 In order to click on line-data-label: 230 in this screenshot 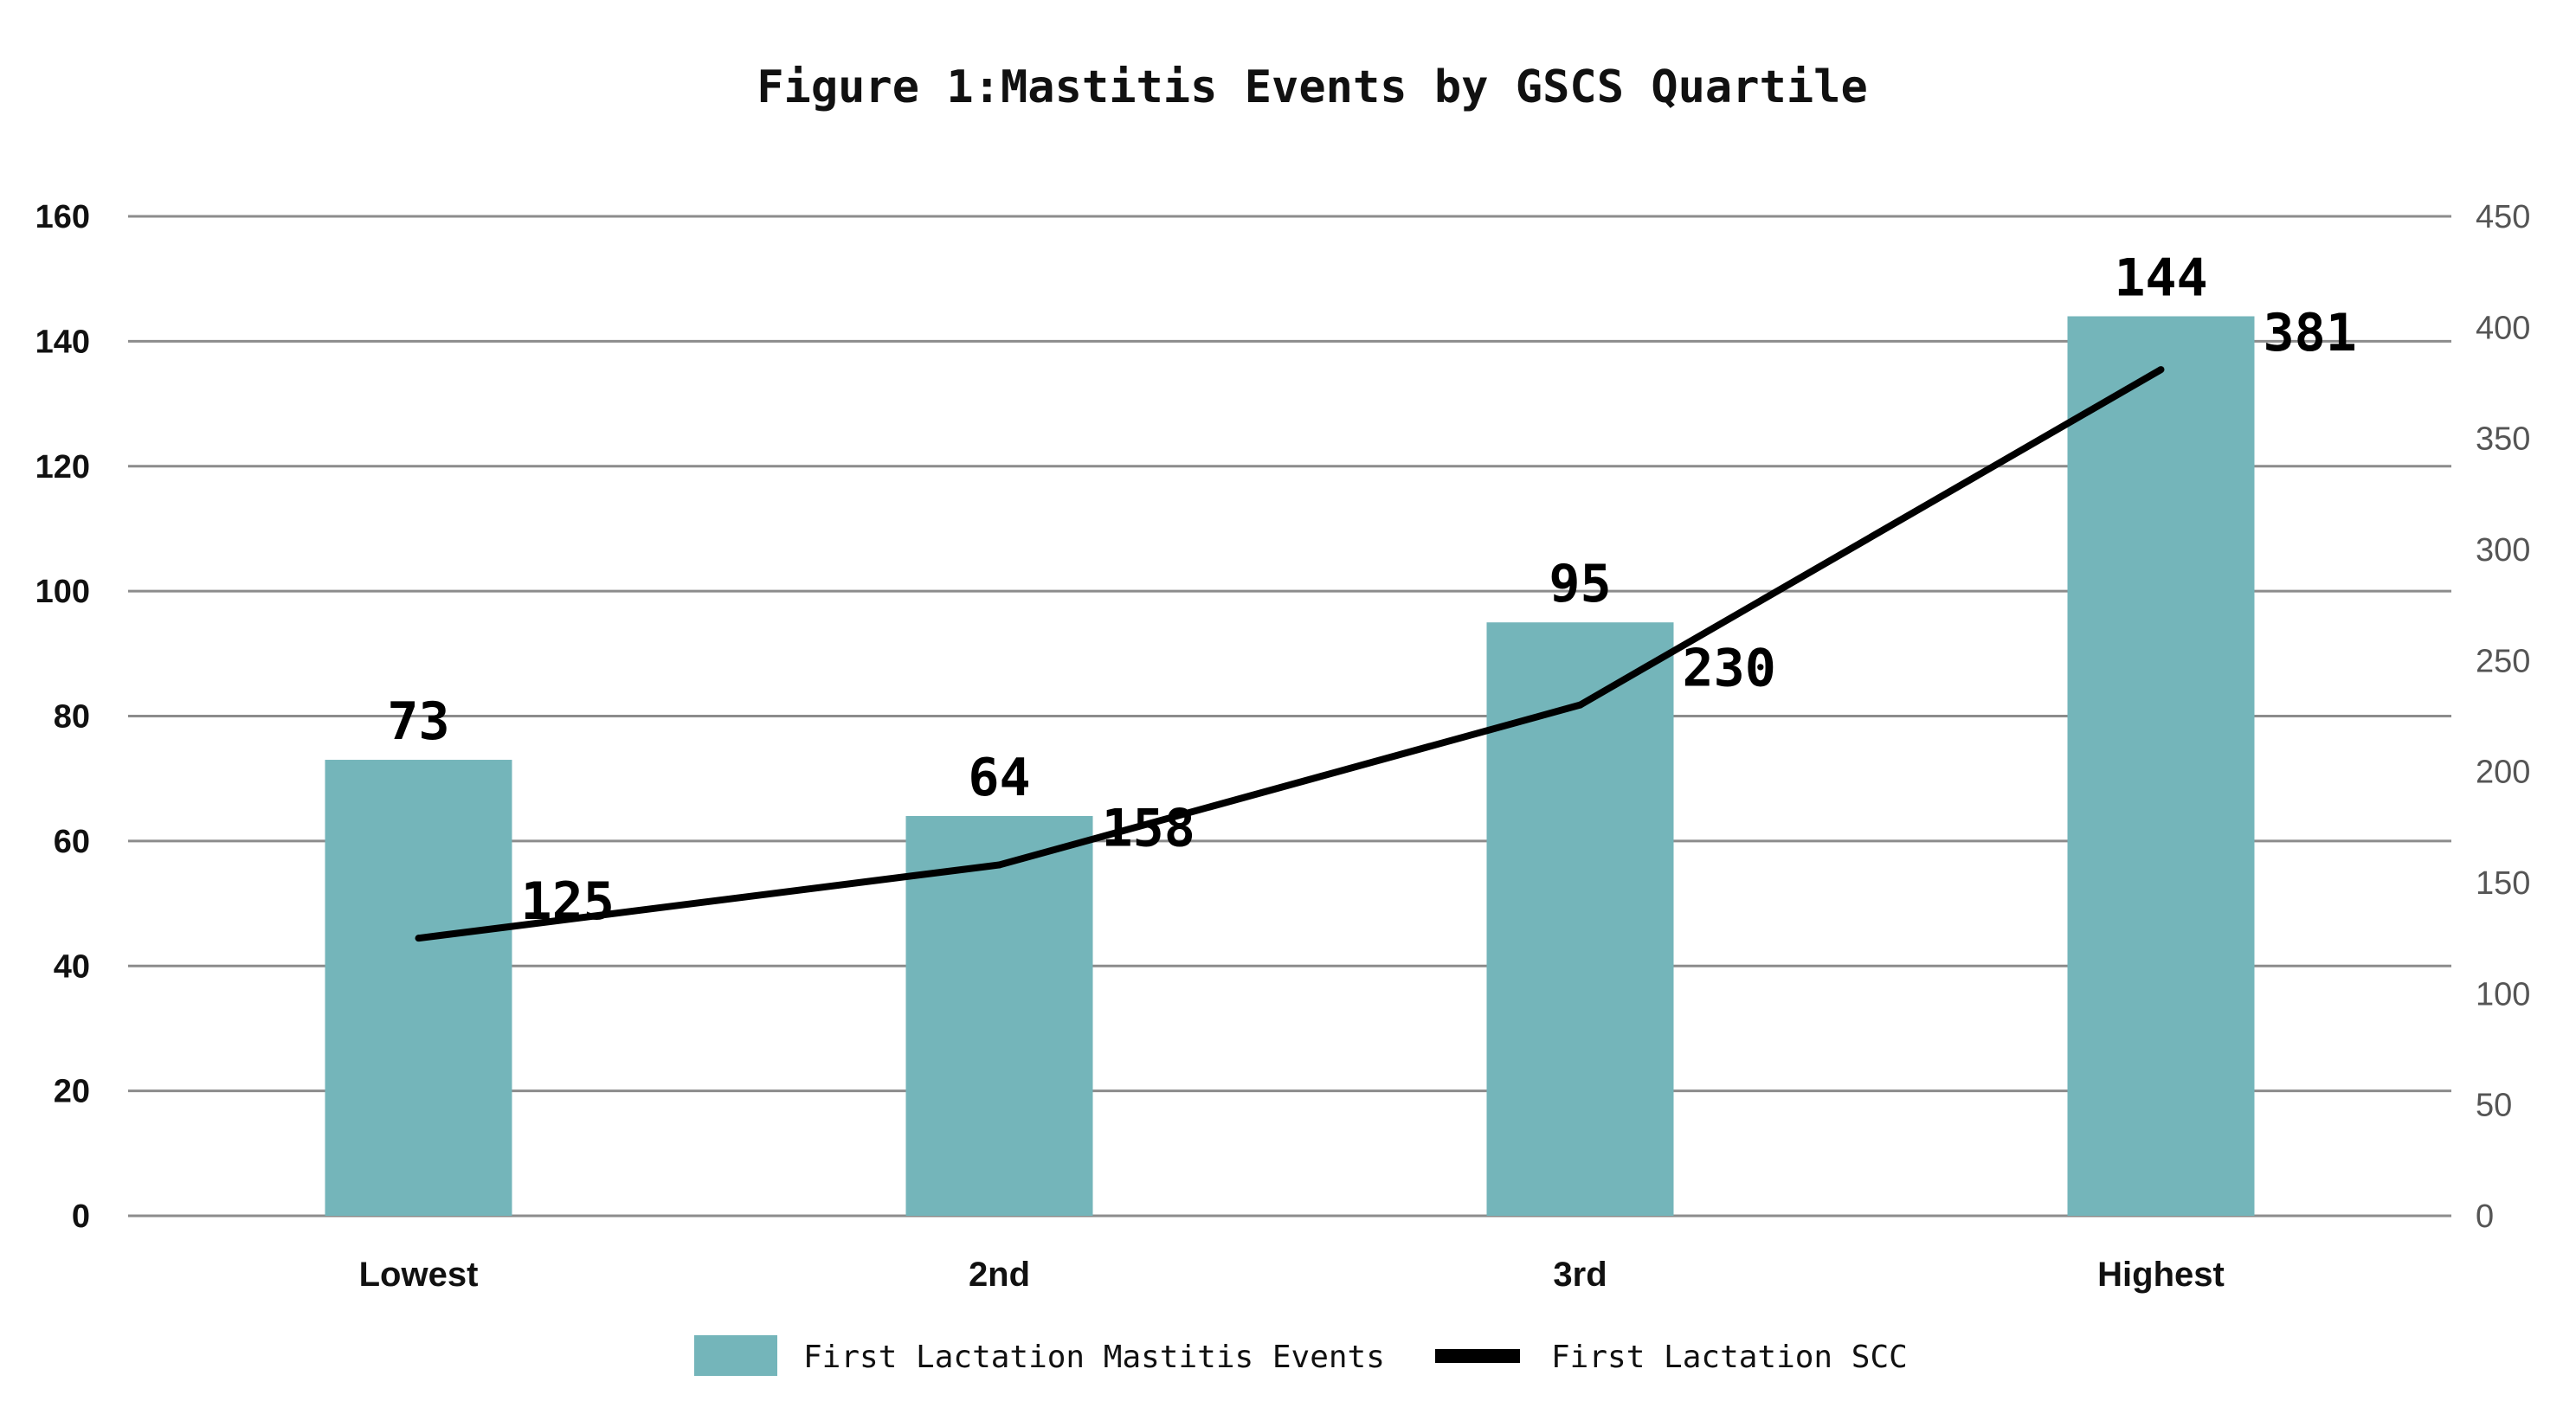, I will do `click(1729, 669)`.